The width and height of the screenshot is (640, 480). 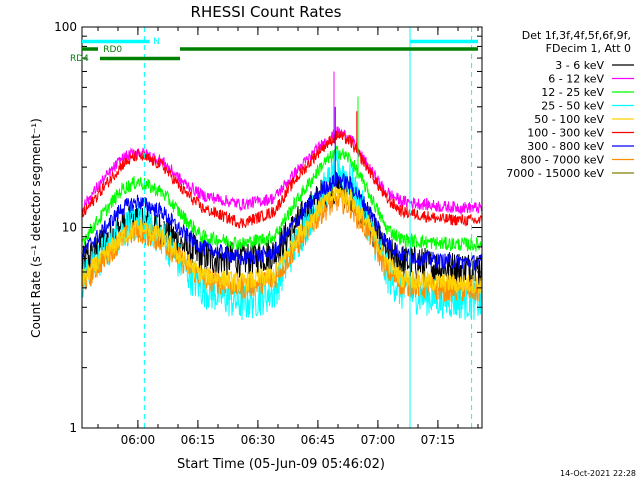 I want to click on y-tick-label-100: 100, so click(x=65, y=27).